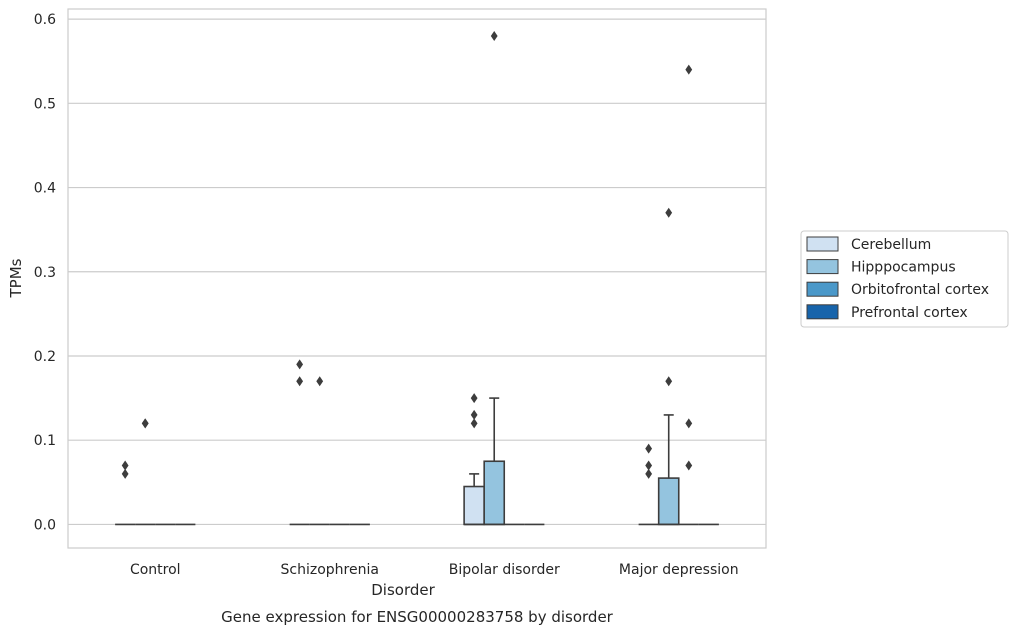  I want to click on legend-frame, so click(904, 279).